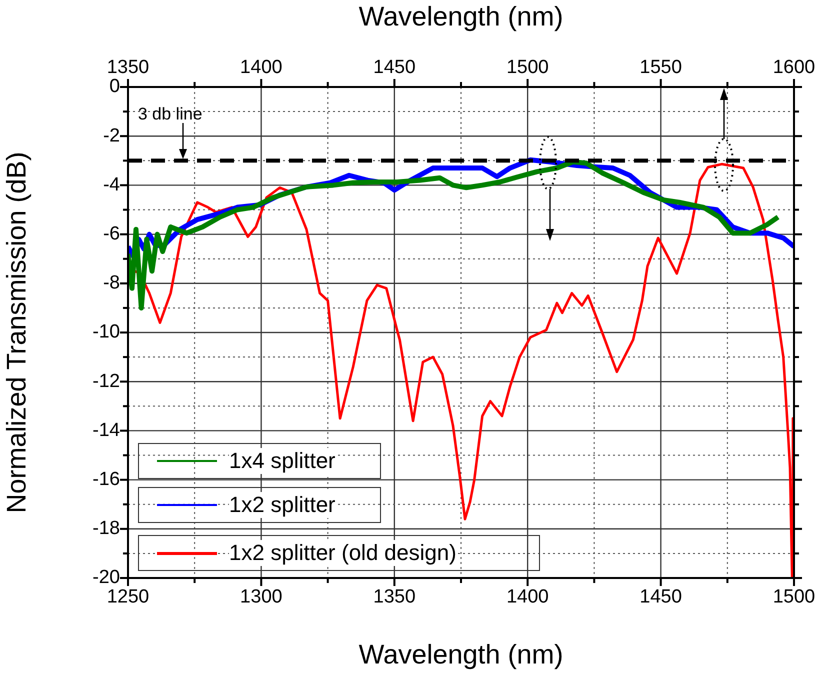 This screenshot has height=674, width=828. What do you see at coordinates (261, 67) in the screenshot?
I see `x2-tick-label: 1400` at bounding box center [261, 67].